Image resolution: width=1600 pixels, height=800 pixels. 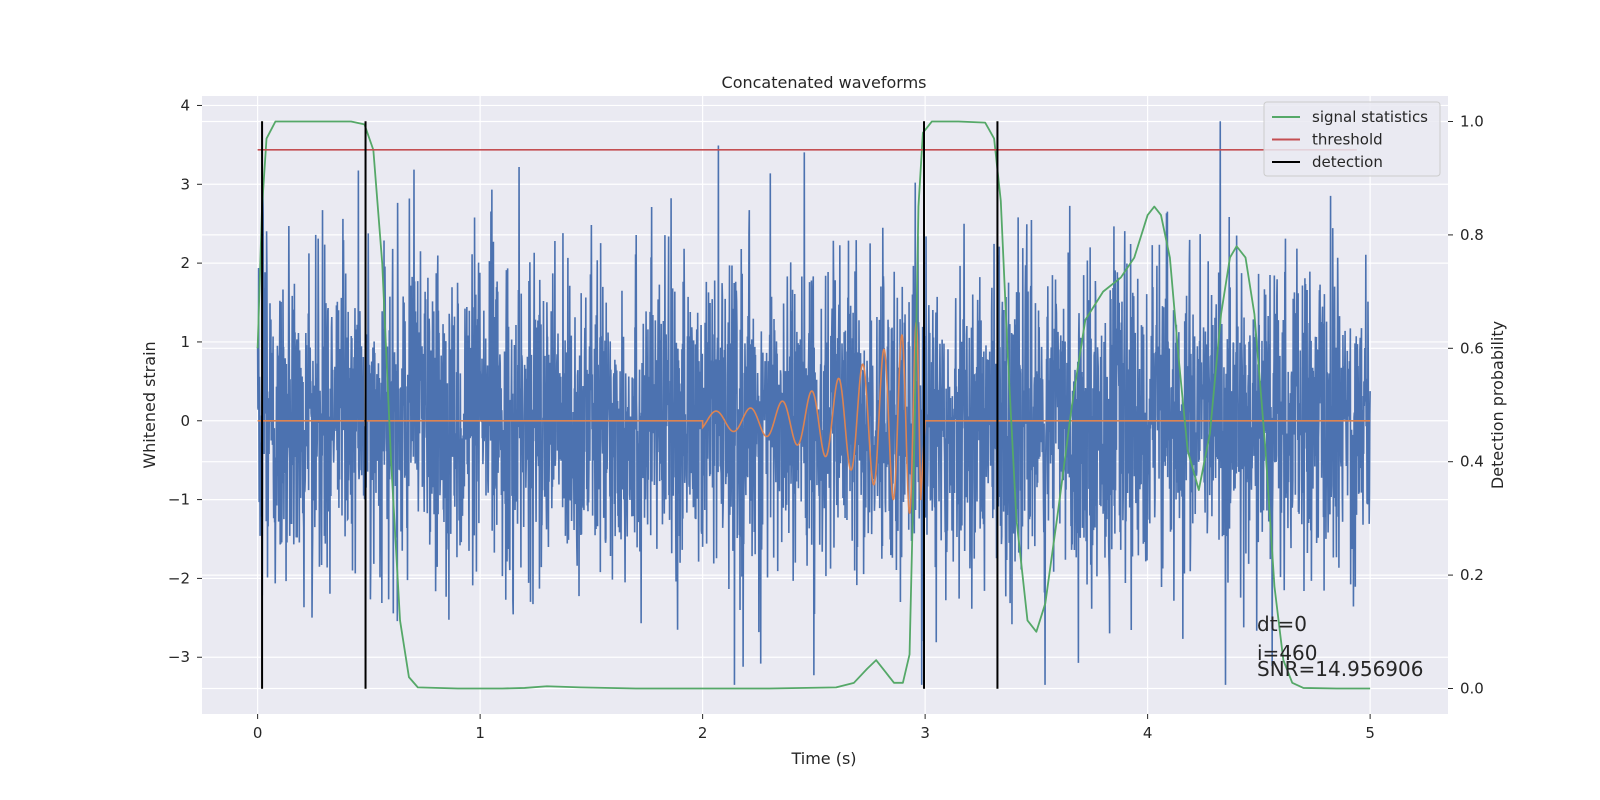 I want to click on legend-label: detection, so click(x=1347, y=162).